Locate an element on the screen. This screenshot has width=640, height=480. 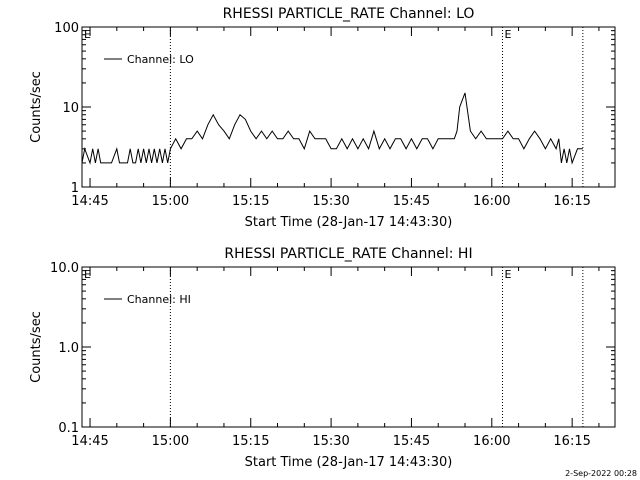
legend-label: Channel: HI is located at coordinates (159, 299).